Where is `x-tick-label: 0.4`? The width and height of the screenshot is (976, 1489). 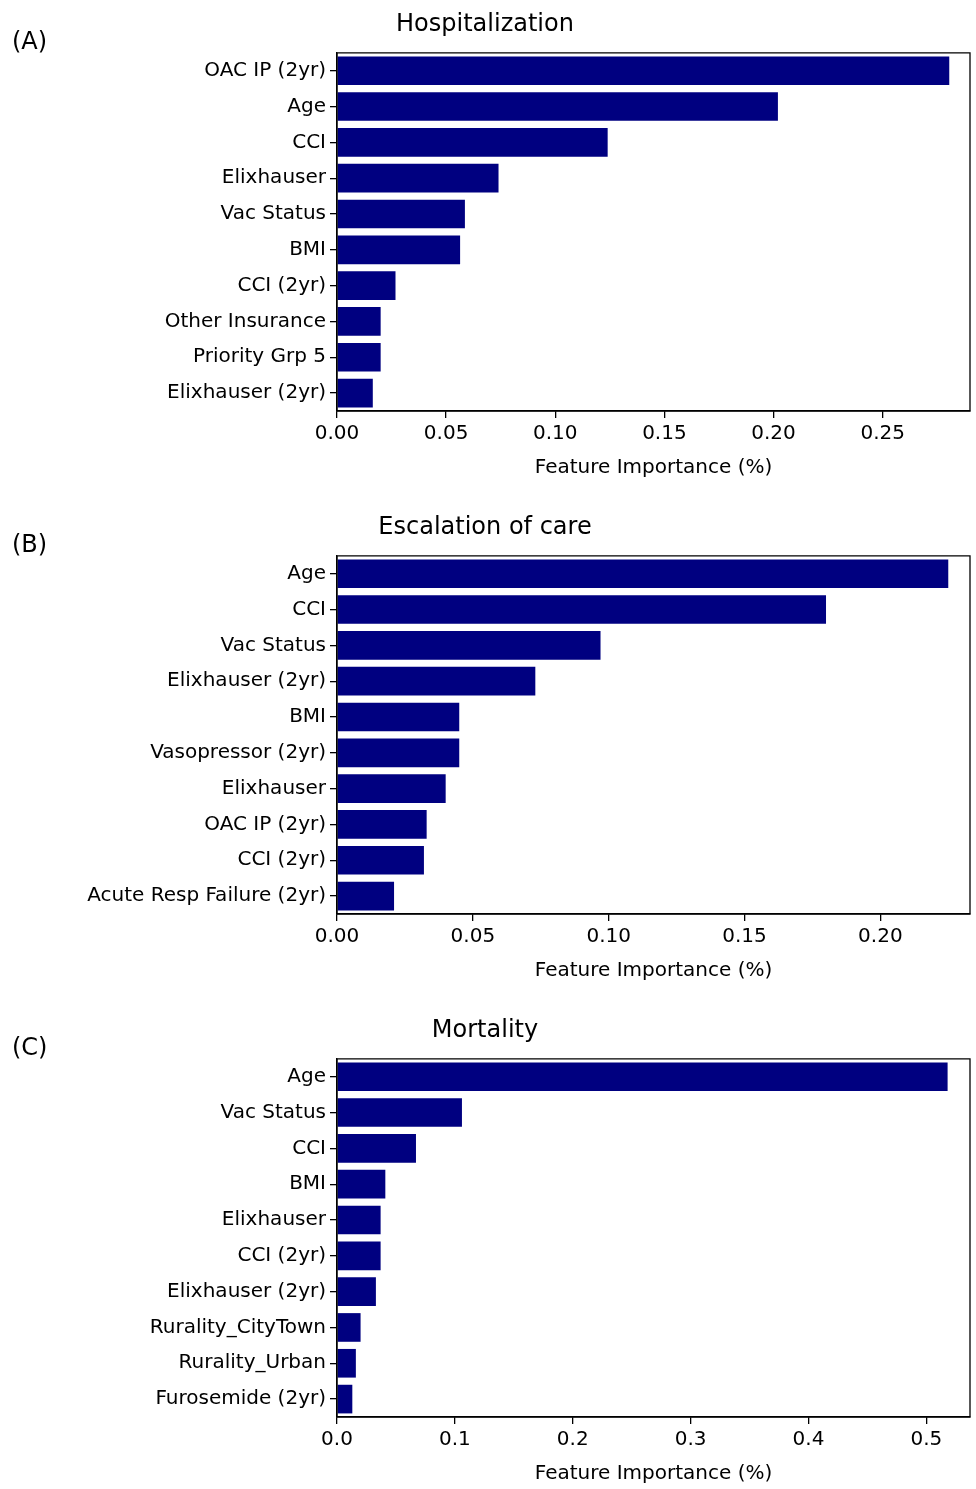
x-tick-label: 0.4 is located at coordinates (808, 1438).